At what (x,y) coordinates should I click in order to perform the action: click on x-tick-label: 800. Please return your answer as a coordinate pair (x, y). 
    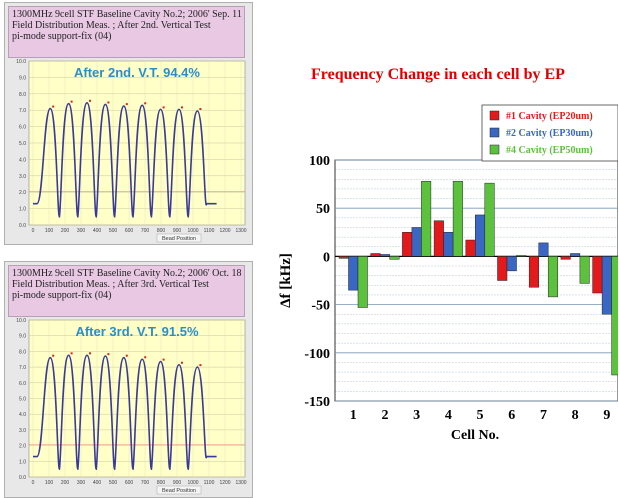
    Looking at the image, I should click on (161, 483).